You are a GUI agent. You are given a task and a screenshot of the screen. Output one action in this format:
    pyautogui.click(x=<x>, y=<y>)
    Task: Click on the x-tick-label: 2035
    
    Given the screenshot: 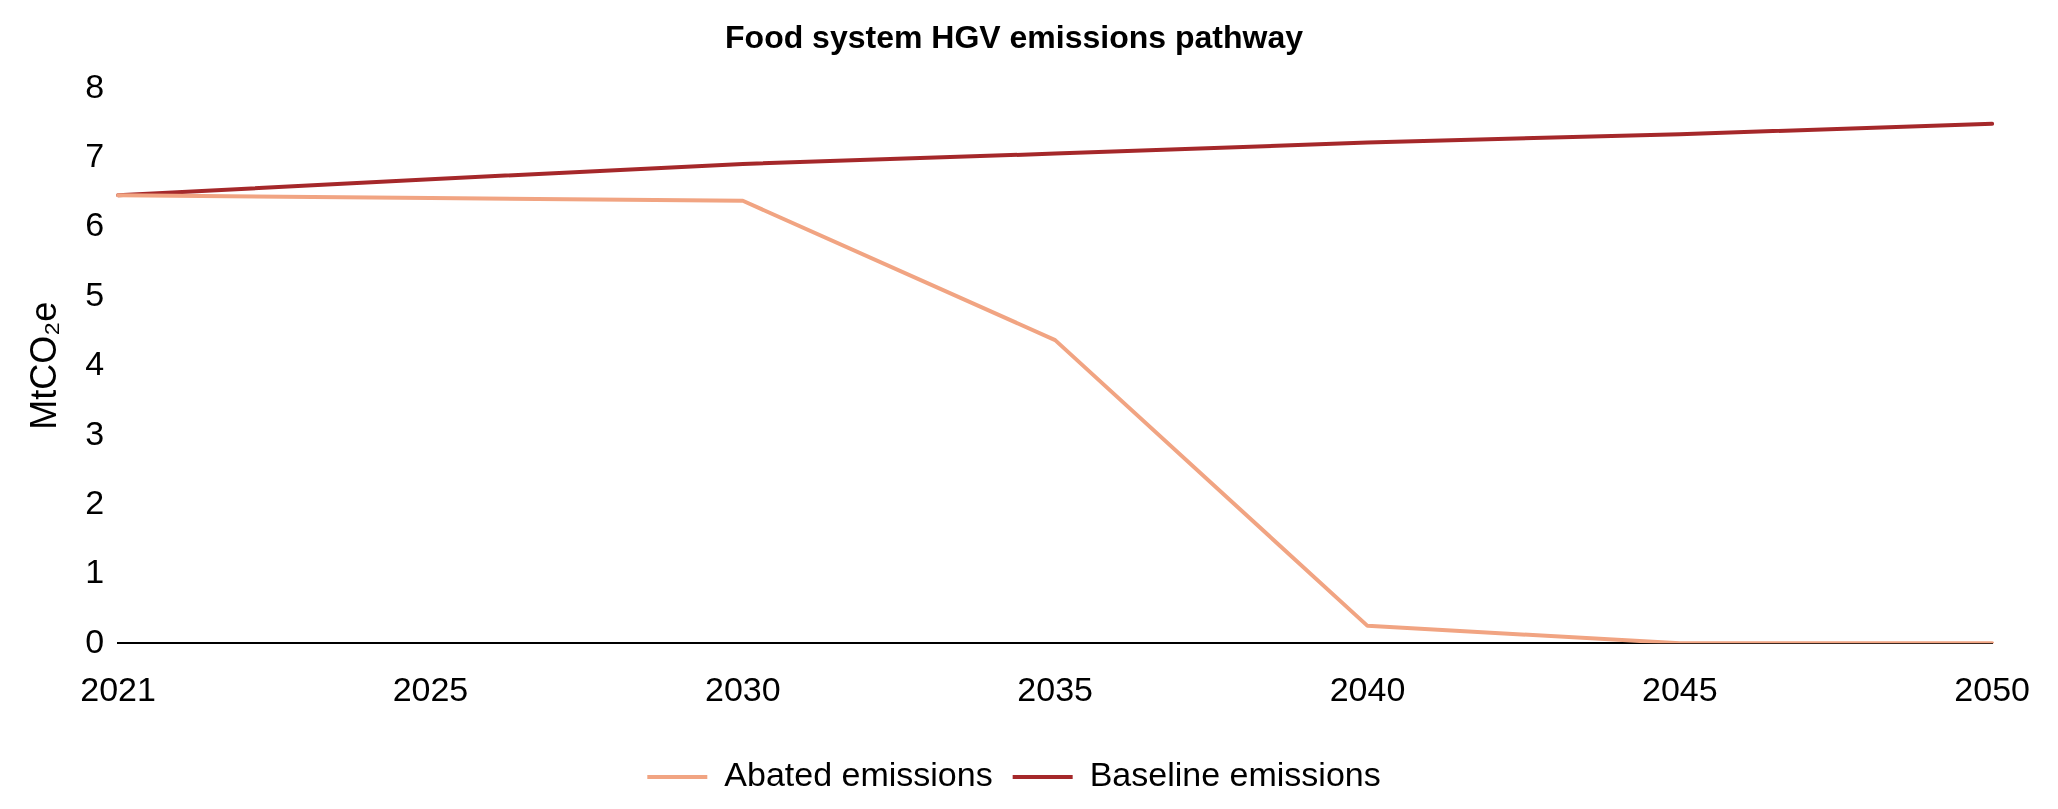 What is the action you would take?
    pyautogui.click(x=1055, y=688)
    